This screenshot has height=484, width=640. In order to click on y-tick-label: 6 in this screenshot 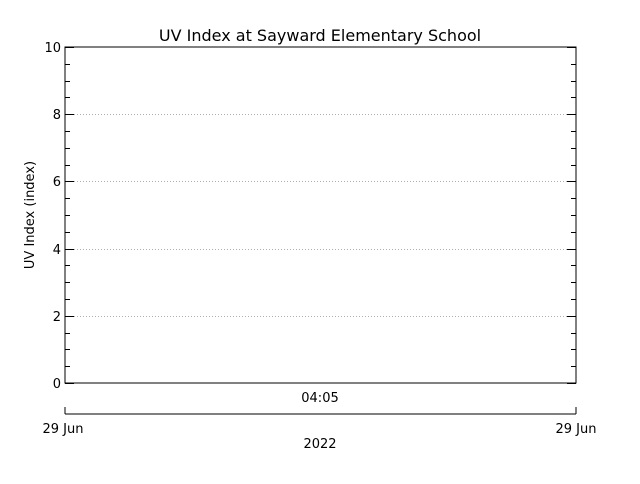, I will do `click(57, 182)`.